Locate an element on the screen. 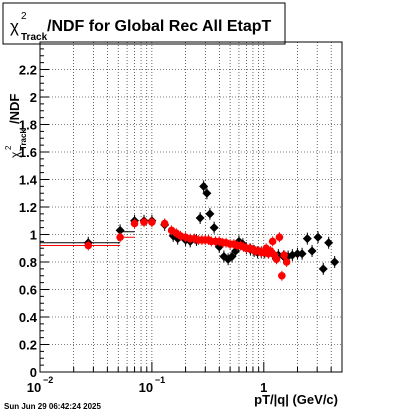  y-tick-label: 1.4 is located at coordinates (28, 180).